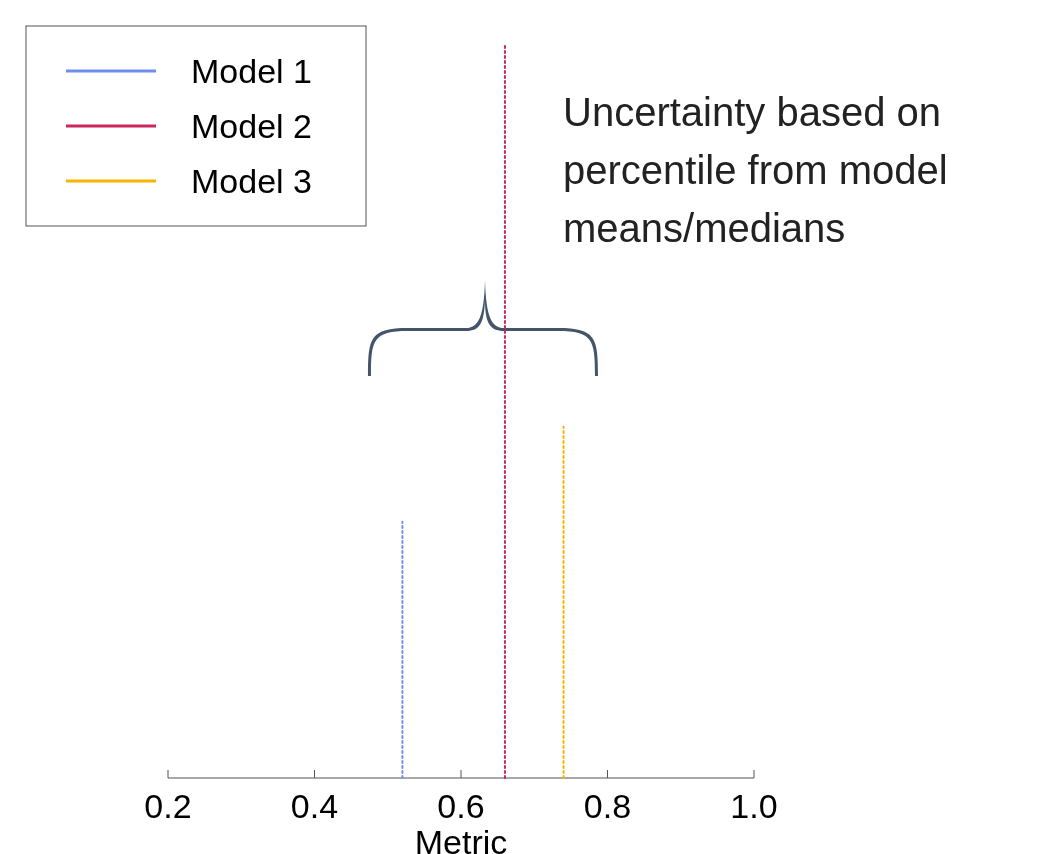 The width and height of the screenshot is (1055, 854). I want to click on legend-label: Model 1, so click(251, 71).